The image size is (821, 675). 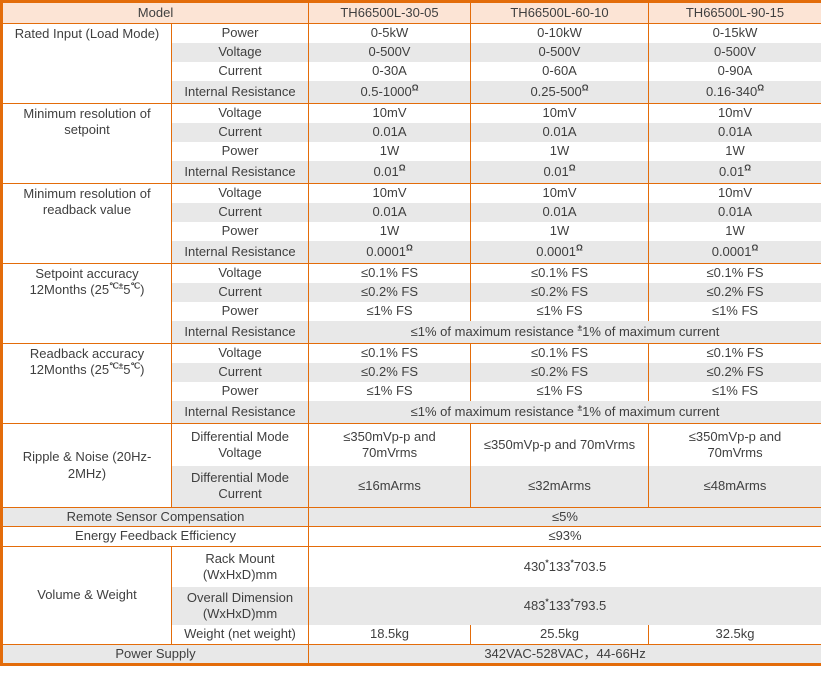 What do you see at coordinates (239, 444) in the screenshot?
I see `param-label: Differential Mode Voltage` at bounding box center [239, 444].